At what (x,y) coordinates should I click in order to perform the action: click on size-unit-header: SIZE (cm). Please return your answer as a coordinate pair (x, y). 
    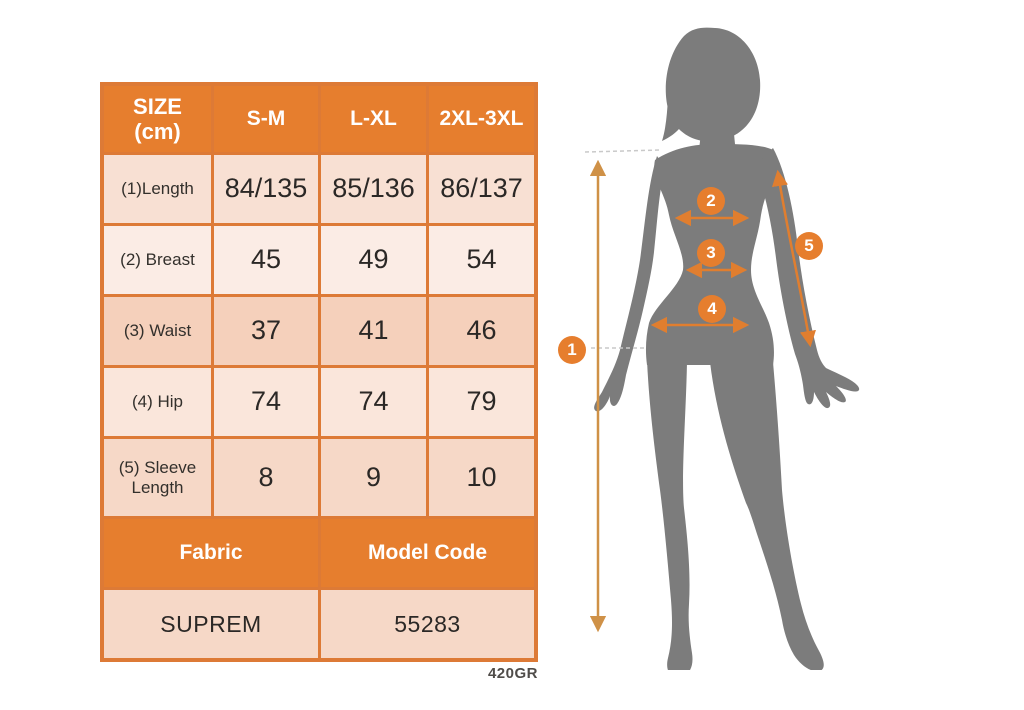
    Looking at the image, I should click on (157, 119).